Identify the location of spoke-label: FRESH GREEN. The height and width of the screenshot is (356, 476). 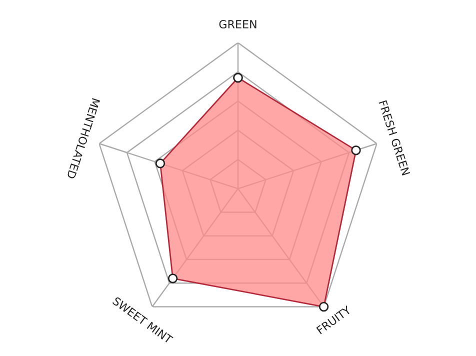
(394, 138).